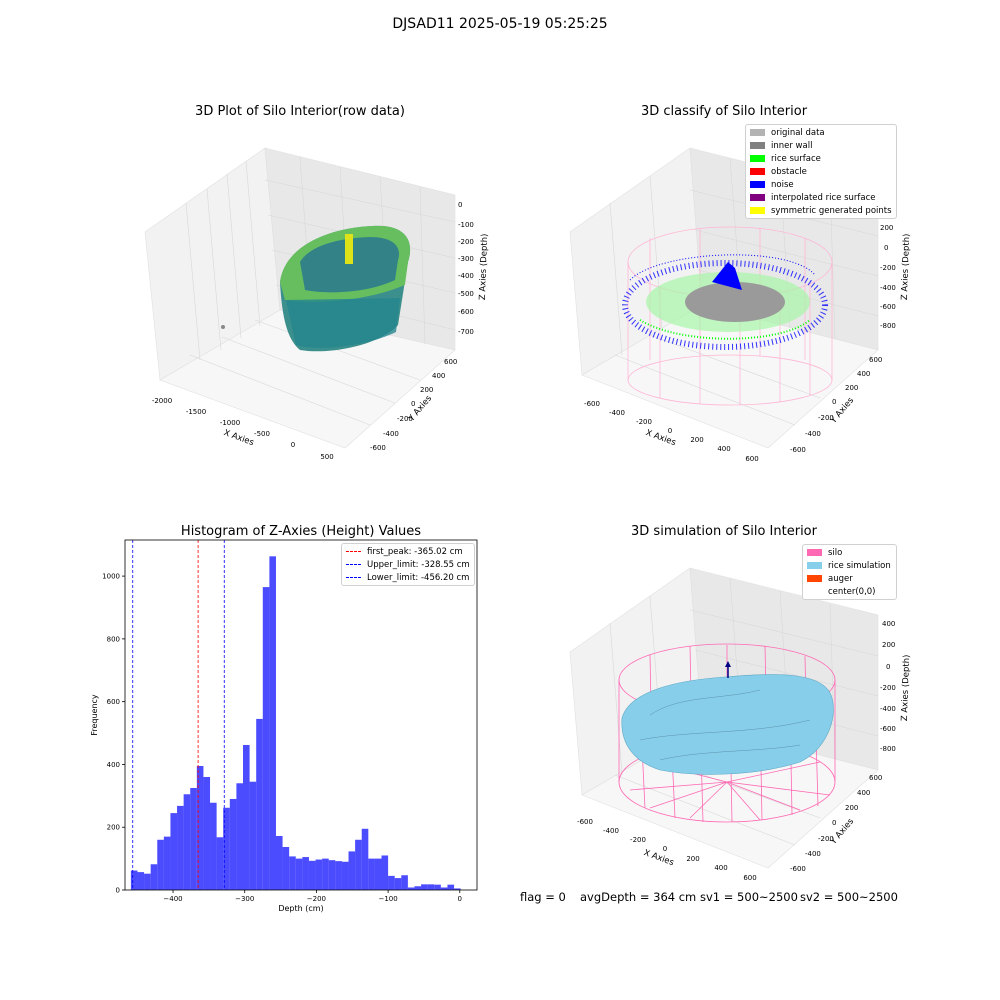  I want to click on panel4-x-tick: 400, so click(720, 868).